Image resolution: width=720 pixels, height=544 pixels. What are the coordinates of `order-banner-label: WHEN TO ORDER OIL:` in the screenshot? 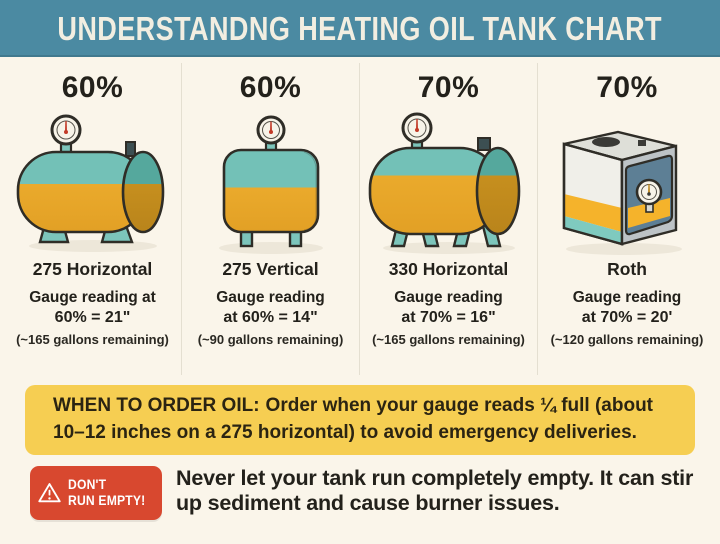 It's located at (156, 406).